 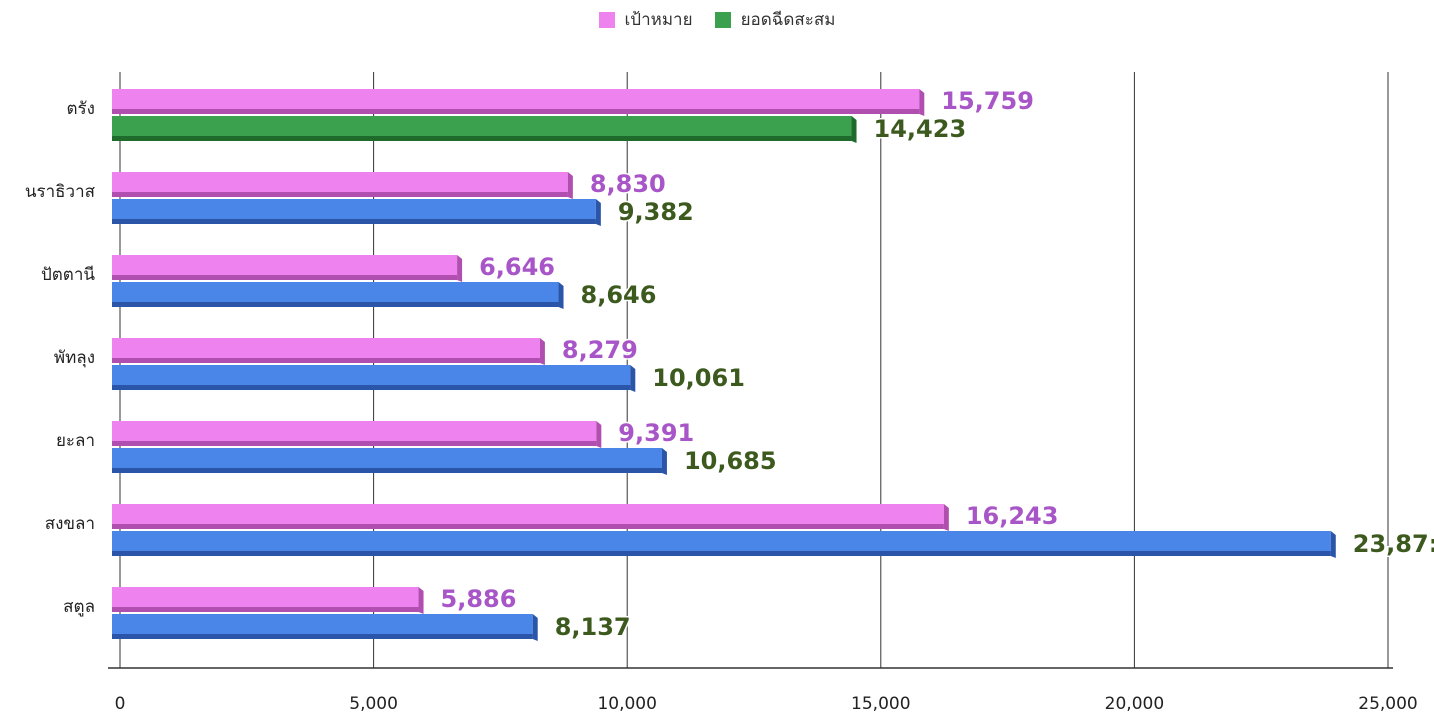 I want to click on data-label-target: 8,830, so click(x=628, y=184).